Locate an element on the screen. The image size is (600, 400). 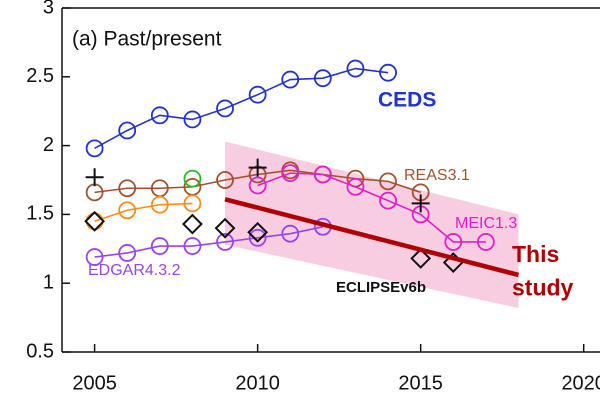
series-label: REAS3.1 is located at coordinates (437, 175).